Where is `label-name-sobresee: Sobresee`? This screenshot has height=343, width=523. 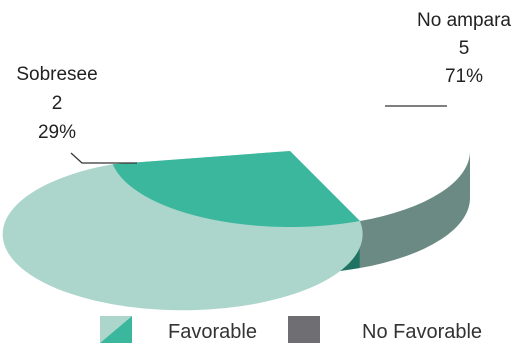 label-name-sobresee: Sobresee is located at coordinates (56, 74).